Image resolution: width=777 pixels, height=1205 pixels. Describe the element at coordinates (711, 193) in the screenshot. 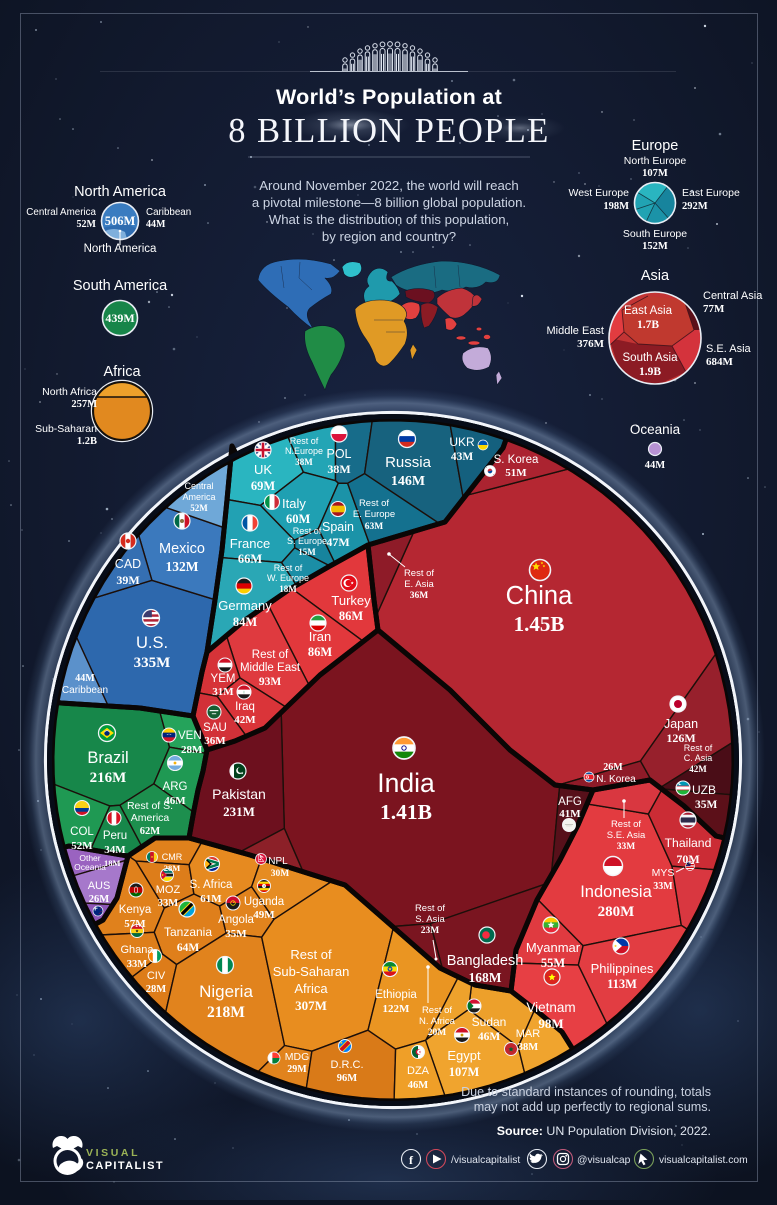

I see `svg-text: East Europe` at that location.